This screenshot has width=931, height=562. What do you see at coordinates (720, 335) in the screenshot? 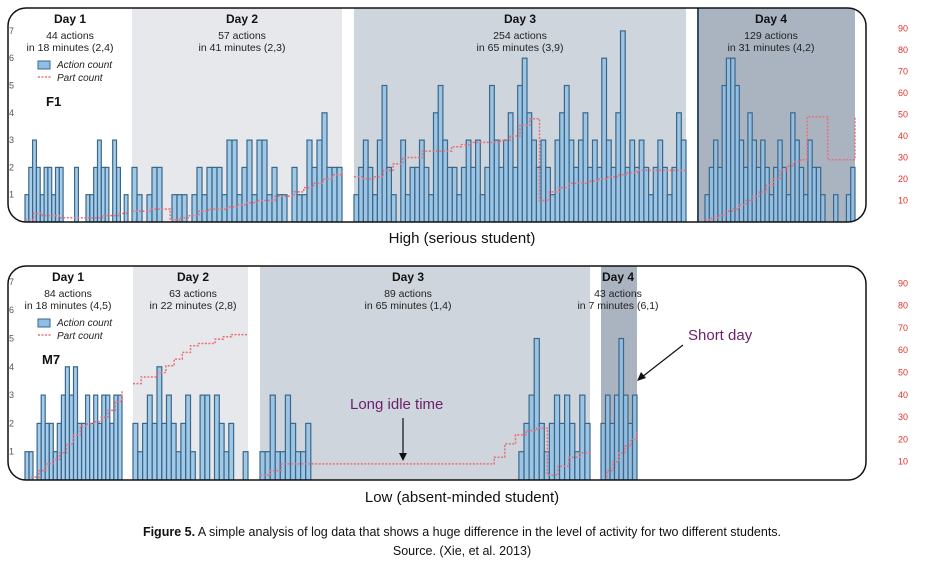
I see `annotation-short-day: Short day` at bounding box center [720, 335].